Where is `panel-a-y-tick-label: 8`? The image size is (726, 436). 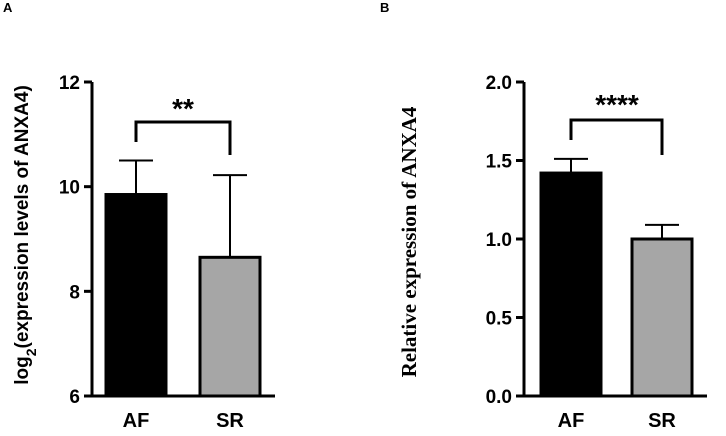 panel-a-y-tick-label: 8 is located at coordinates (74, 292).